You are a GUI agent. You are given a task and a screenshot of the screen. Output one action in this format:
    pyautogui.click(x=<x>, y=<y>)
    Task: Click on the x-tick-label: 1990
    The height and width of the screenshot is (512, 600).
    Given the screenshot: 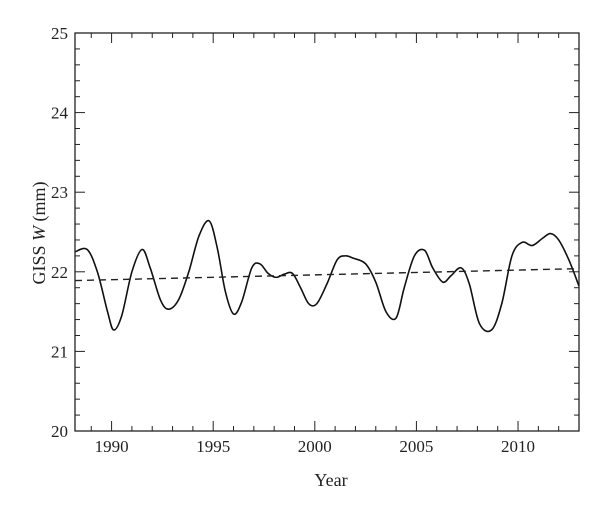 What is the action you would take?
    pyautogui.click(x=112, y=446)
    